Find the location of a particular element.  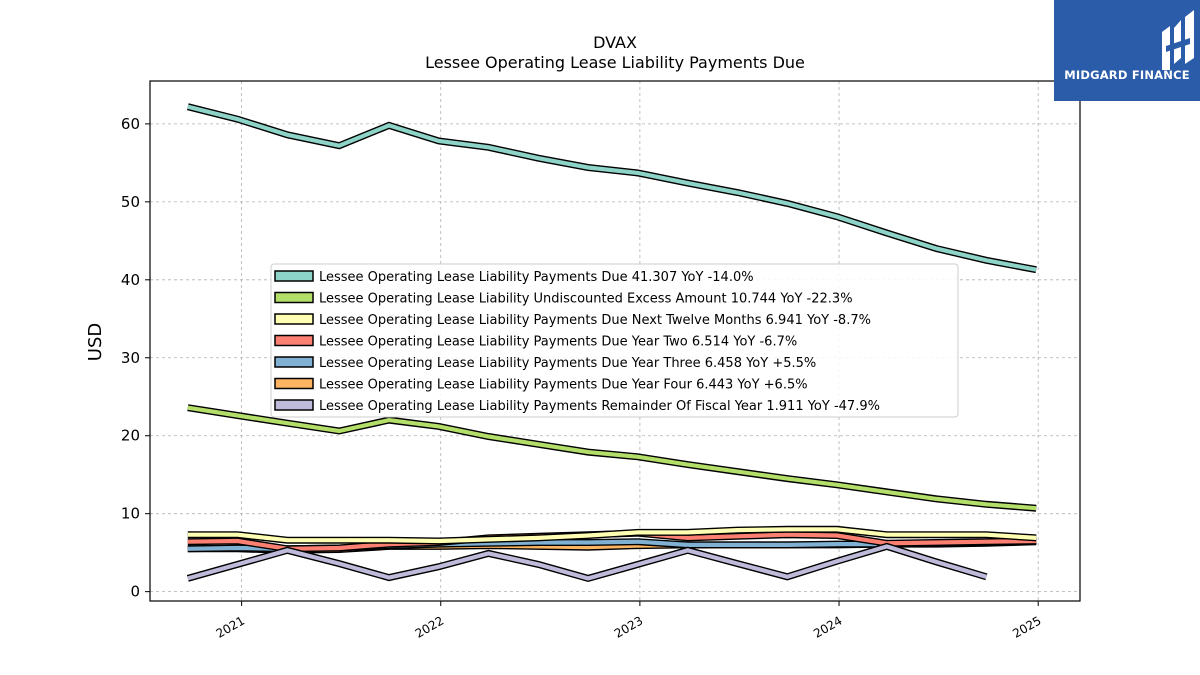

x-axis: 2021 2022 2023 2024 2025 is located at coordinates (629, 621).